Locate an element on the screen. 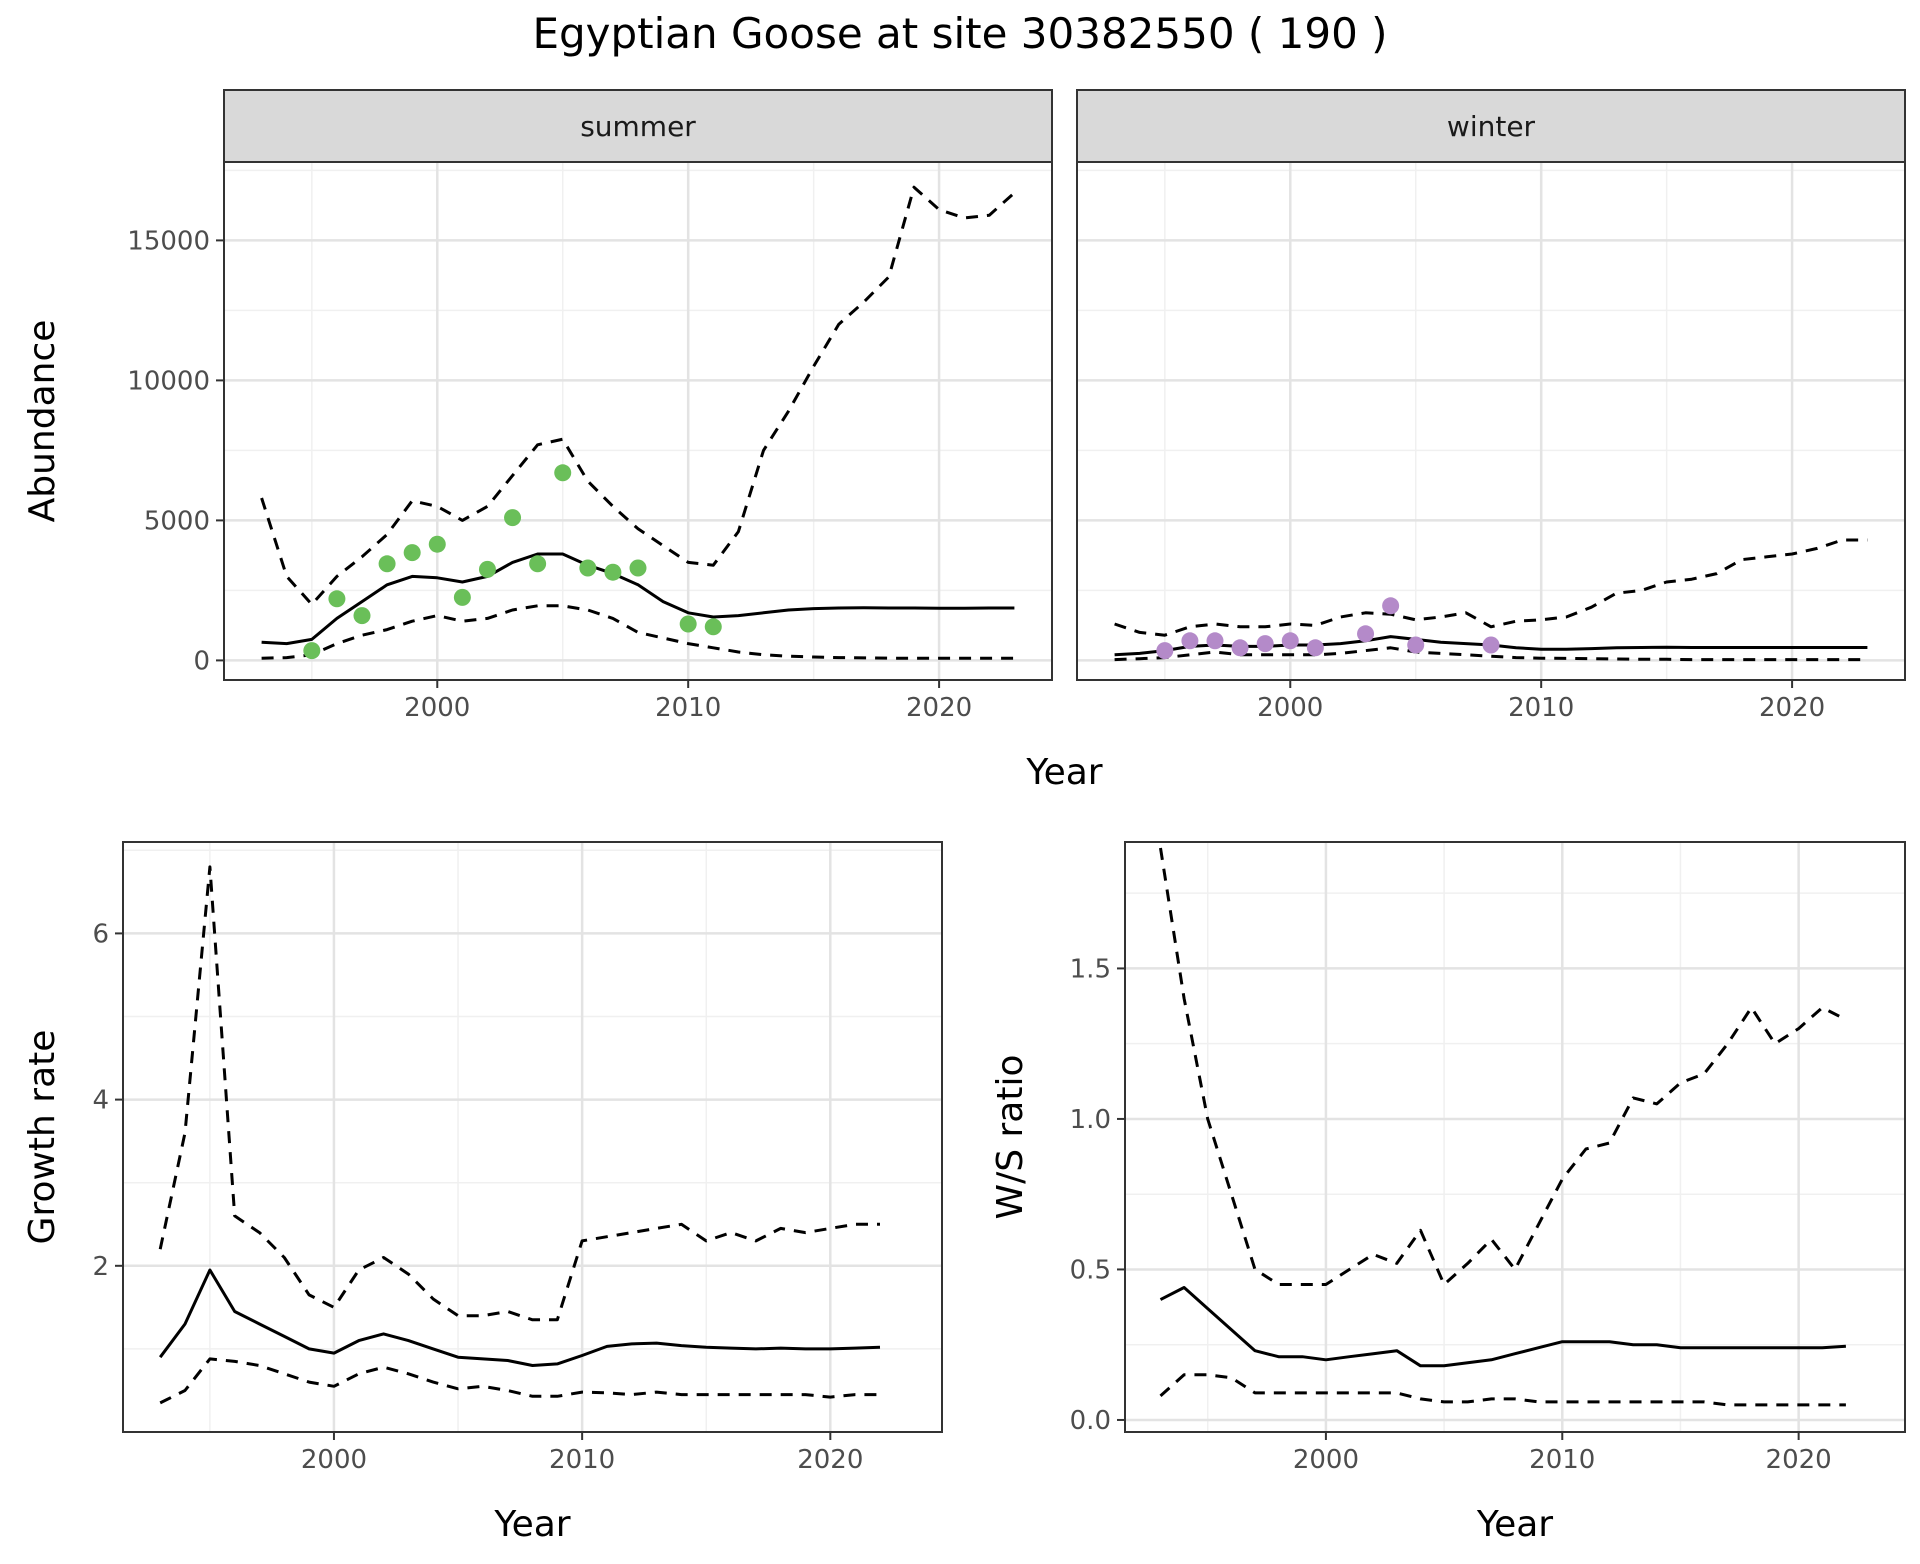 This screenshot has height=1564, width=1920. summer-strip-label: summer is located at coordinates (638, 126).